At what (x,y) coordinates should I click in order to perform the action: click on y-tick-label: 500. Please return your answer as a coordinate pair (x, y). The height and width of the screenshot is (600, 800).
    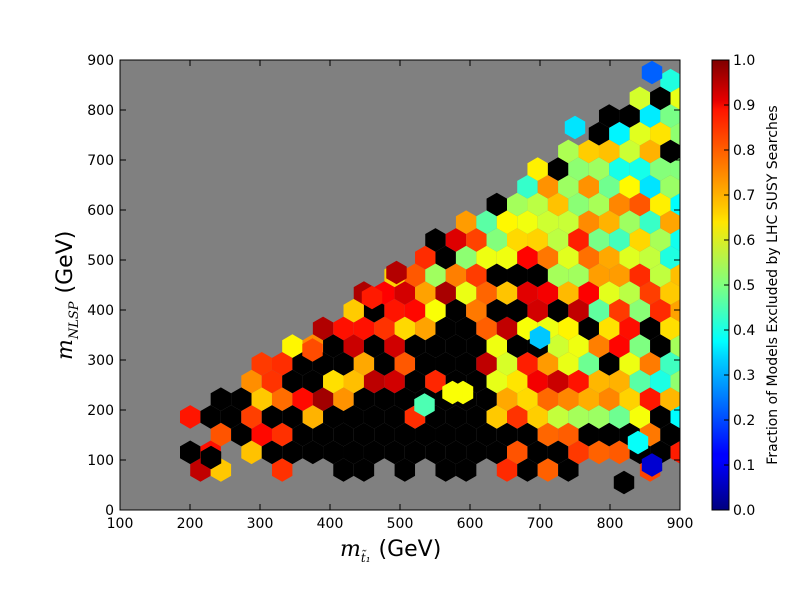
    Looking at the image, I should click on (100, 261).